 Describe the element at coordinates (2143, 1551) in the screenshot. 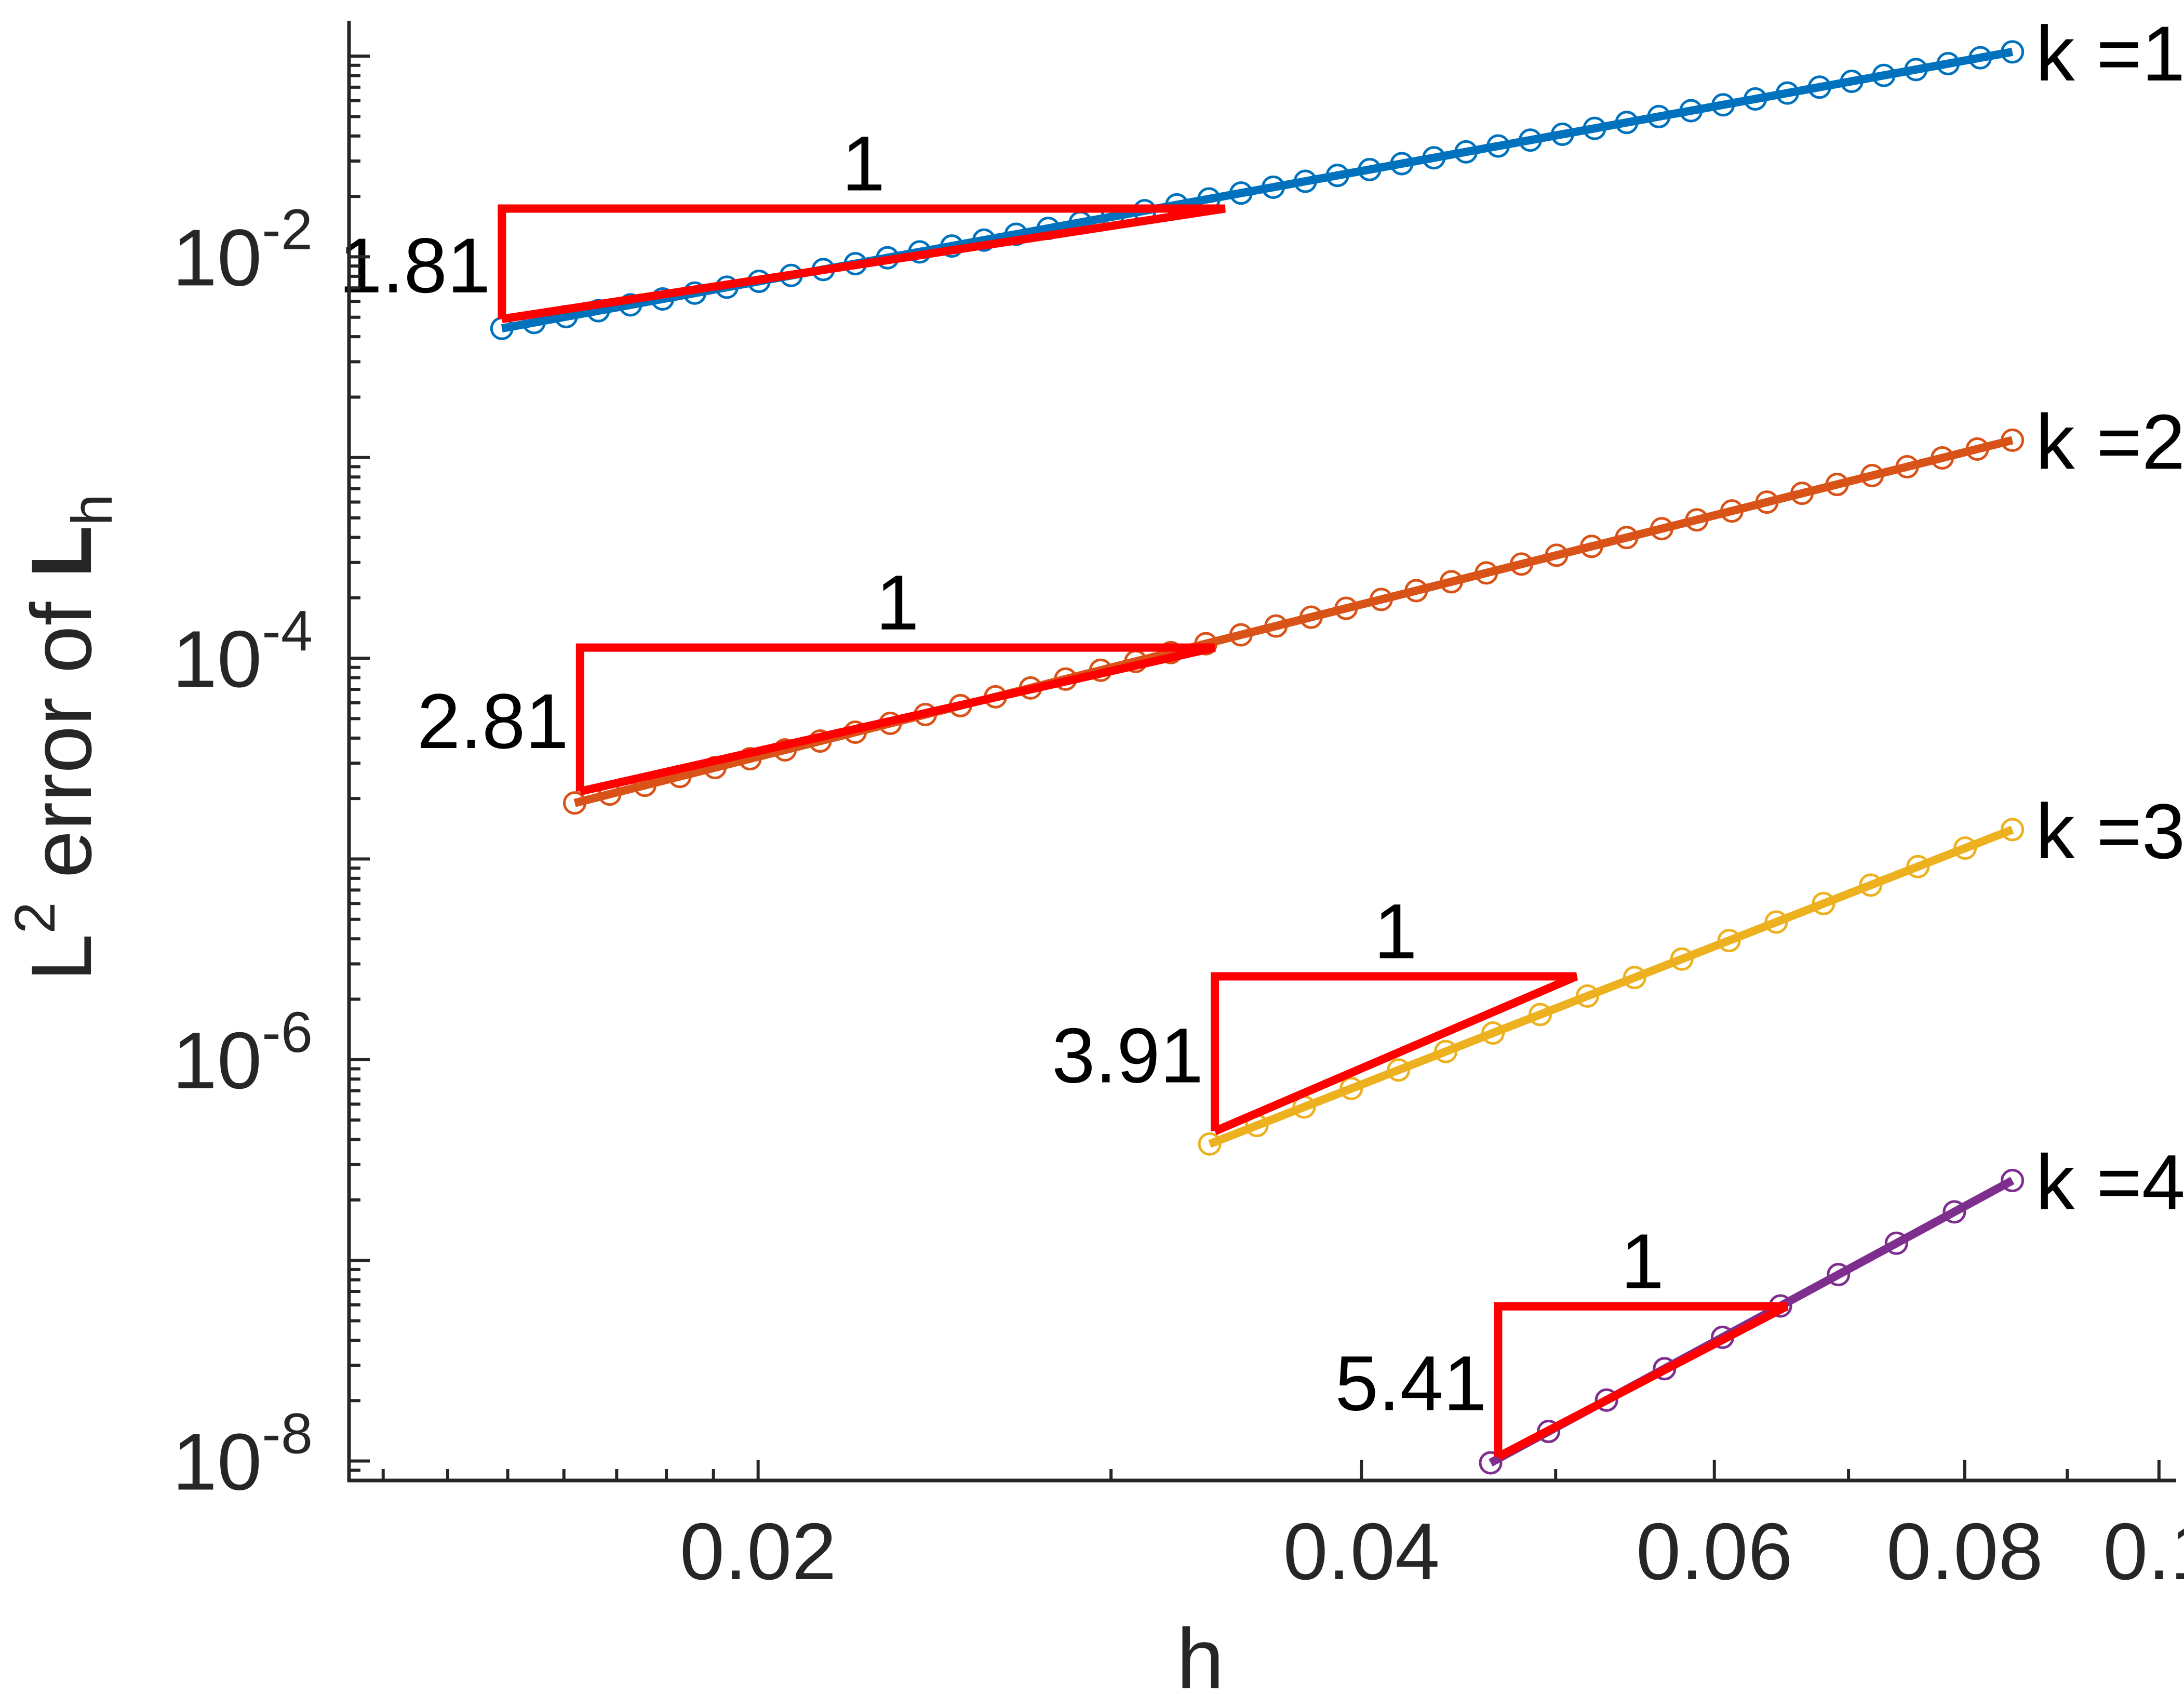

I see `x-tick-label: 0.1` at that location.